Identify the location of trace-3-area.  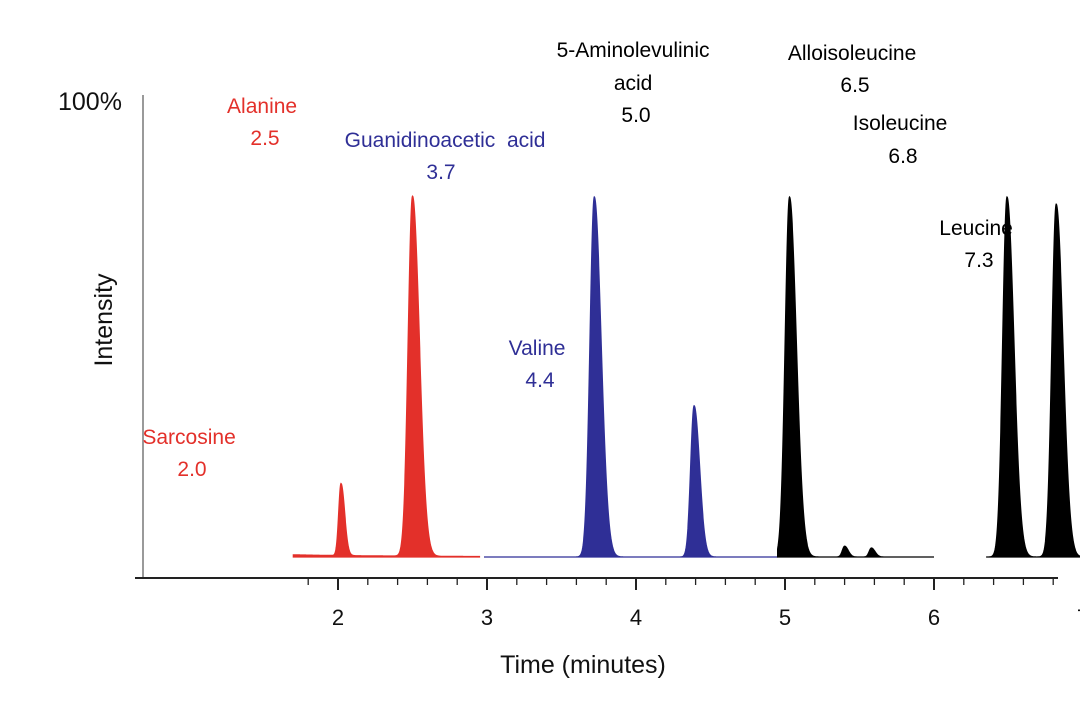
(855, 376).